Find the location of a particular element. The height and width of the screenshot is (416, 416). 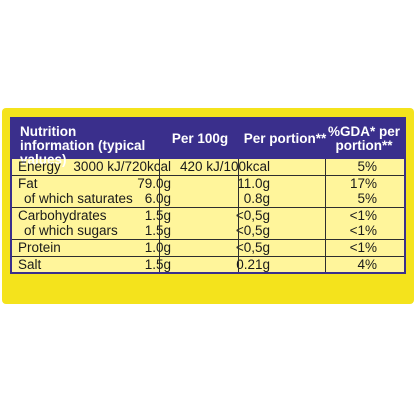

row-label: Protein is located at coordinates (39, 247).